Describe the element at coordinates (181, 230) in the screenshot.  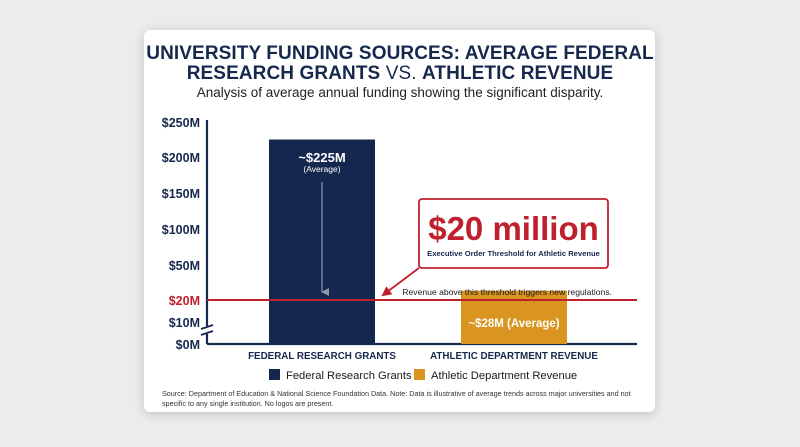
I see `y-tick-label: $100M` at that location.